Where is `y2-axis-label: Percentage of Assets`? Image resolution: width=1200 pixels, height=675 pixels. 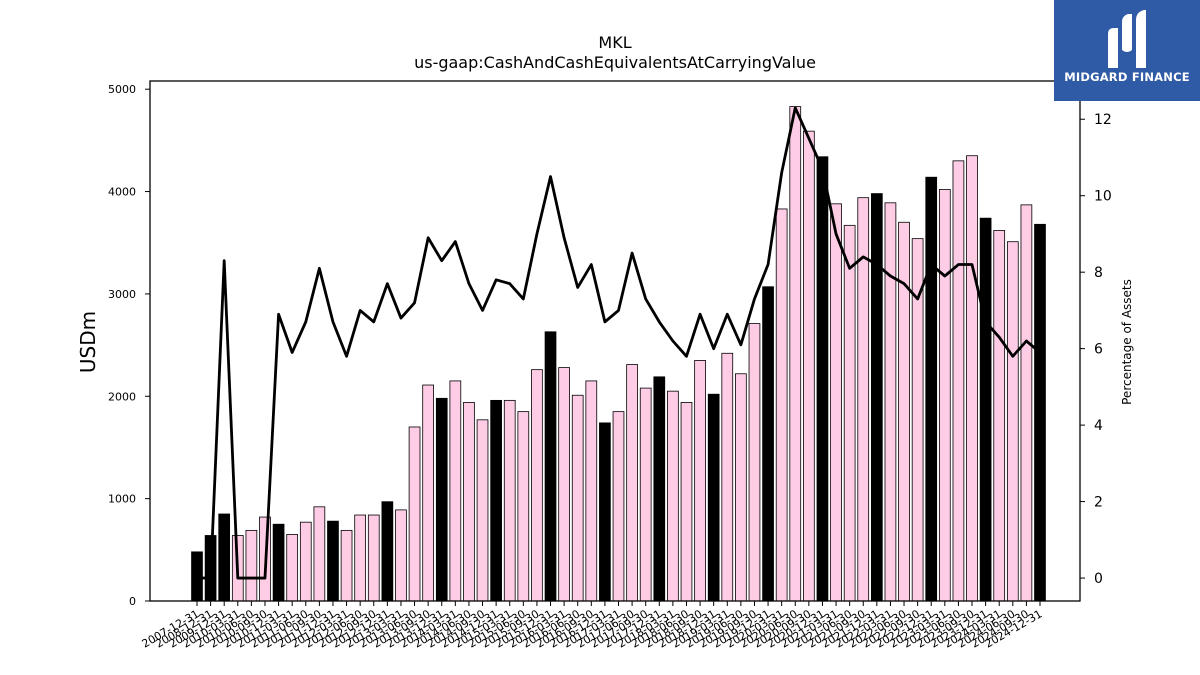
y2-axis-label: Percentage of Assets is located at coordinates (1127, 342).